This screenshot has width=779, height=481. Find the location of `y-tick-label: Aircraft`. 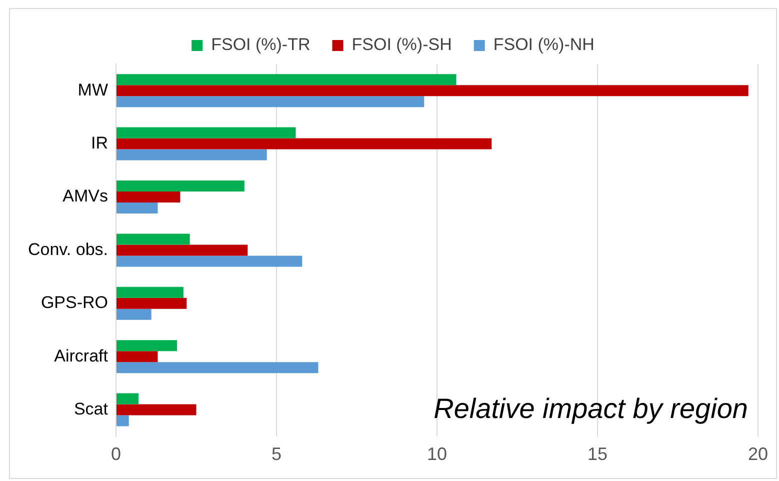

y-tick-label: Aircraft is located at coordinates (81, 356).